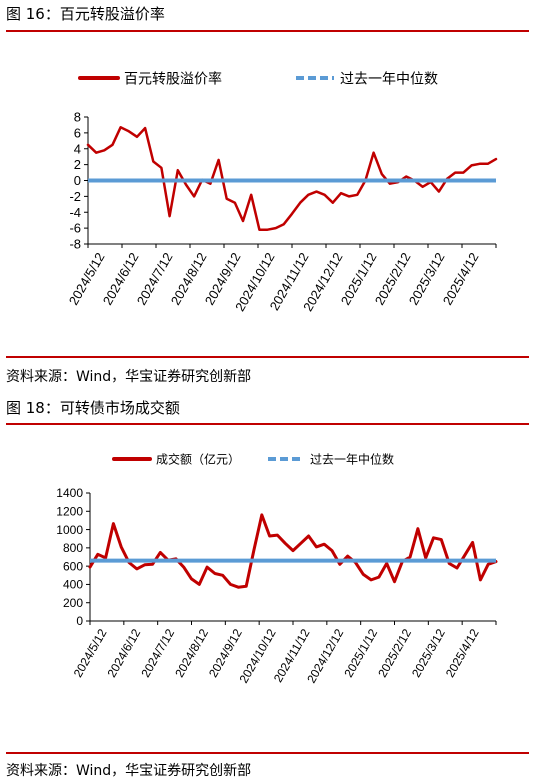 Image resolution: width=534 pixels, height=784 pixels. Describe the element at coordinates (129, 377) in the screenshot. I see `figure-16-source: 资料来源：Wind，华宝证券研究创新部` at that location.